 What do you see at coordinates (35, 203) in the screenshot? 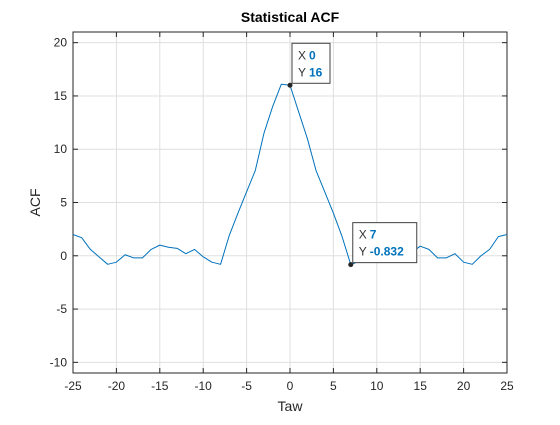
I see `y-axis-label: ACF` at bounding box center [35, 203].